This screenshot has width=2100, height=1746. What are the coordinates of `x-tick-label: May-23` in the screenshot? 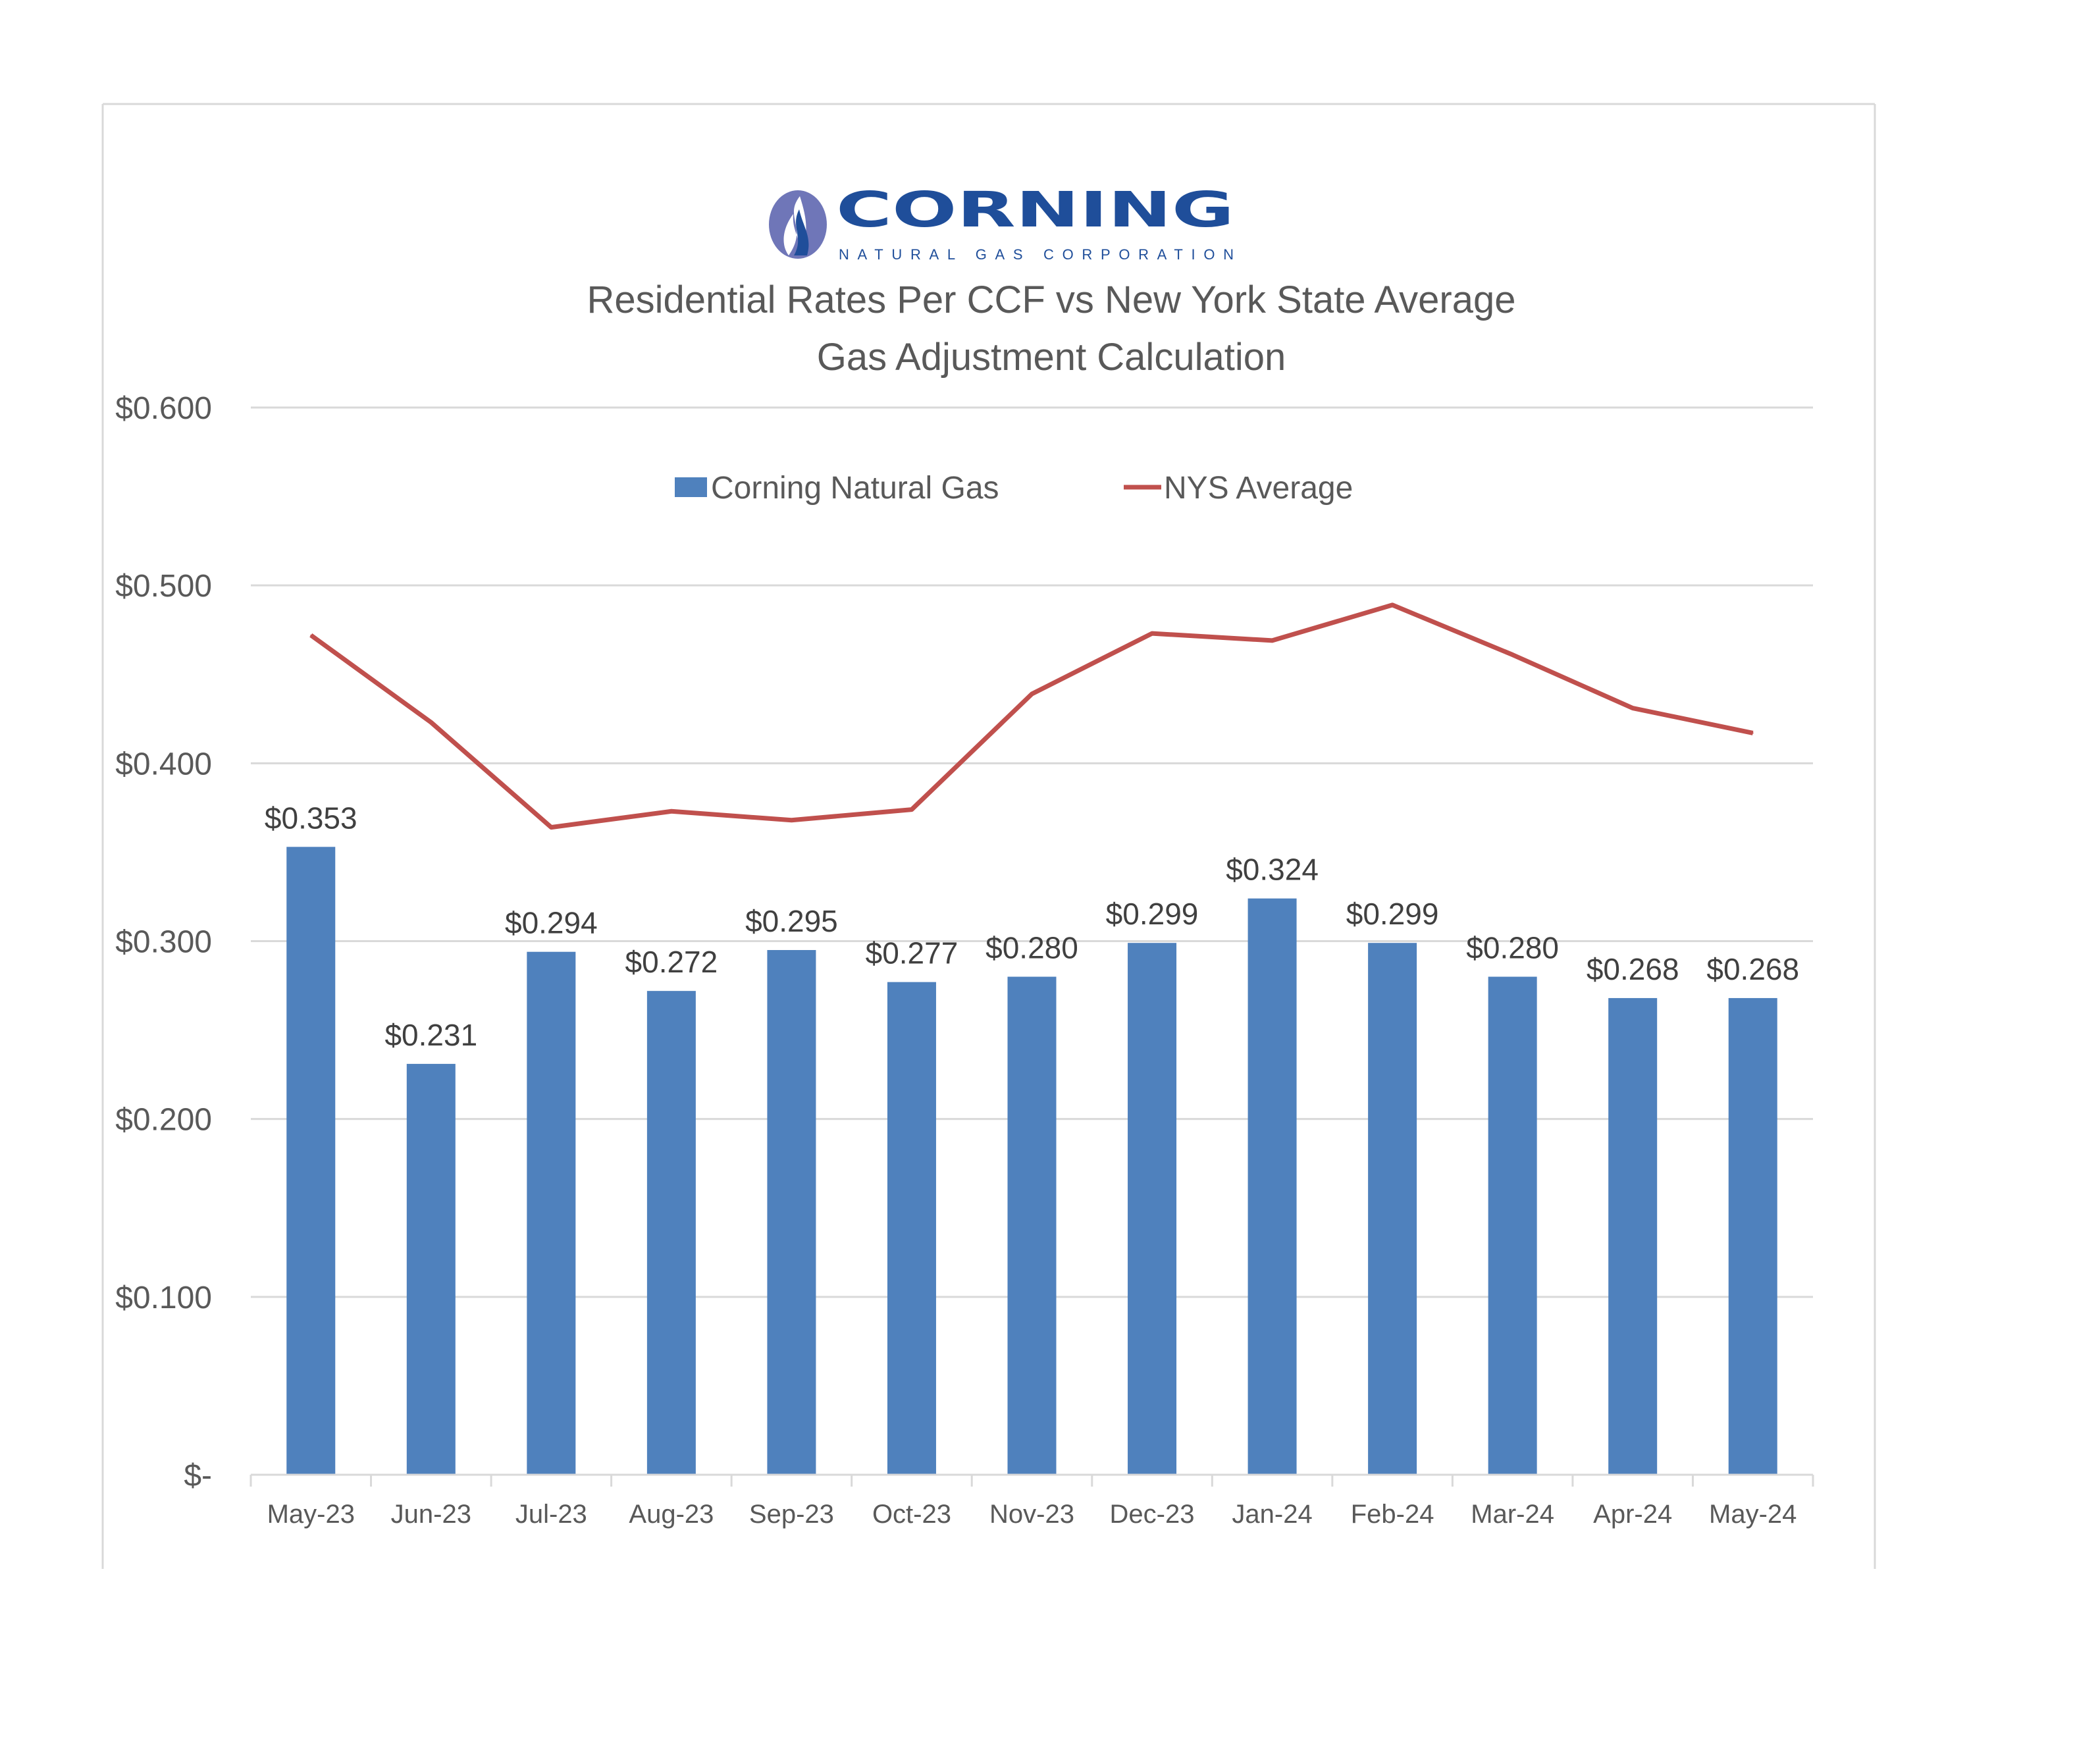 It's located at (311, 1514).